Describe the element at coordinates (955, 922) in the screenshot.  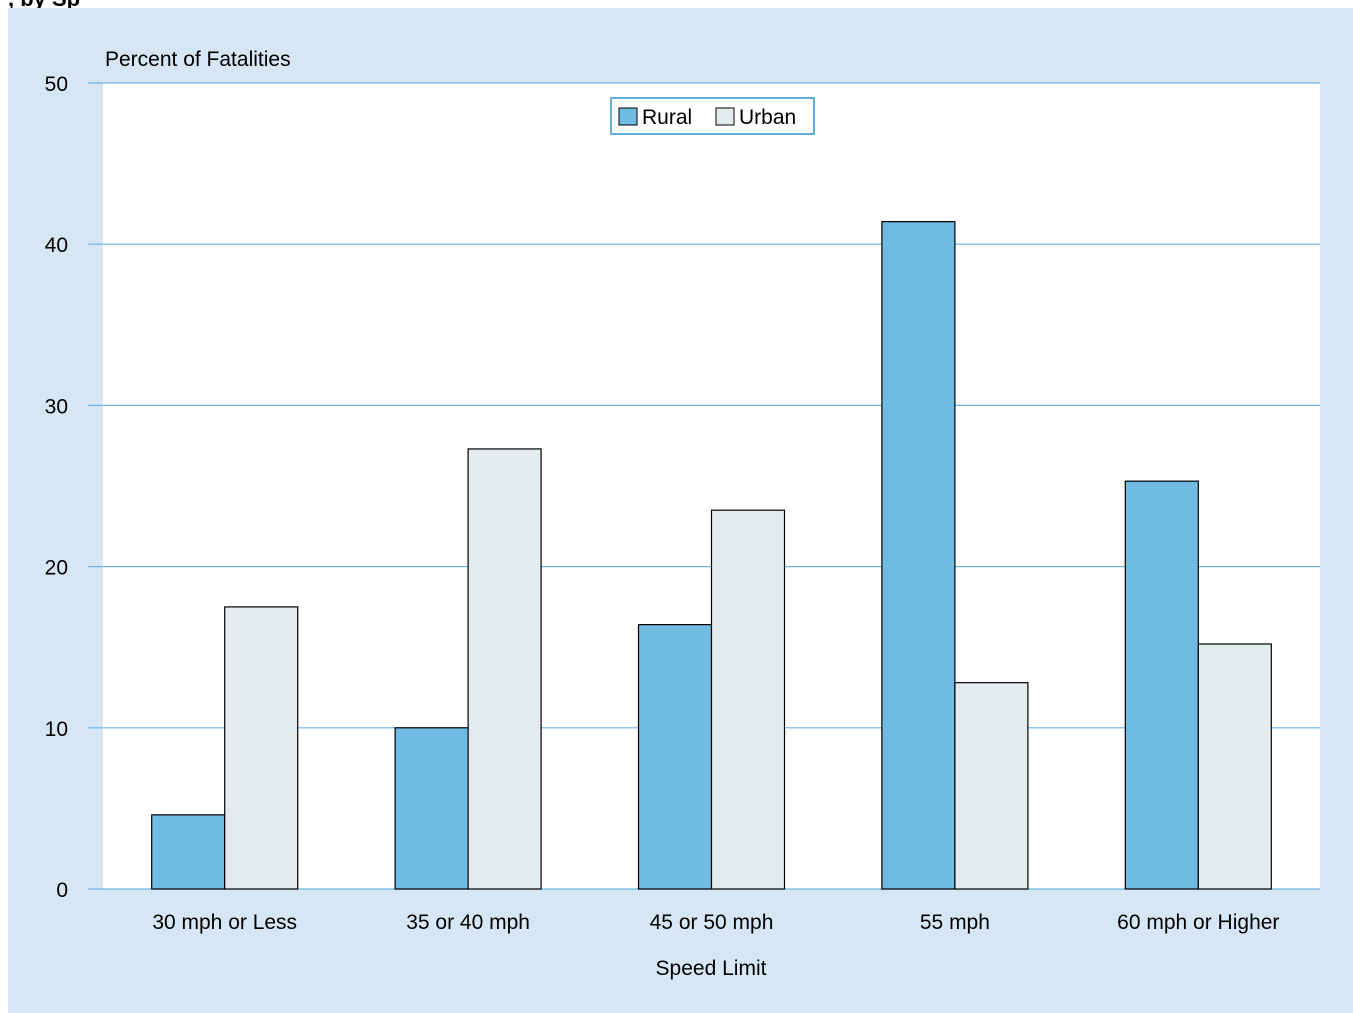
I see `x-tick-label: 55 mph` at that location.